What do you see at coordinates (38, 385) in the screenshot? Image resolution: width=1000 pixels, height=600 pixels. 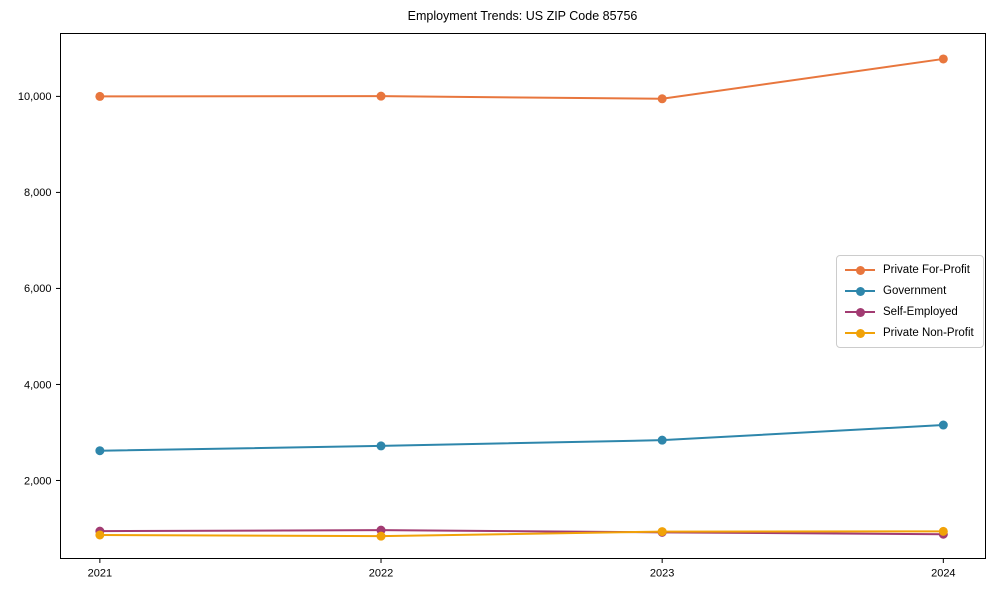 I see `y-tick-label: 4,000` at bounding box center [38, 385].